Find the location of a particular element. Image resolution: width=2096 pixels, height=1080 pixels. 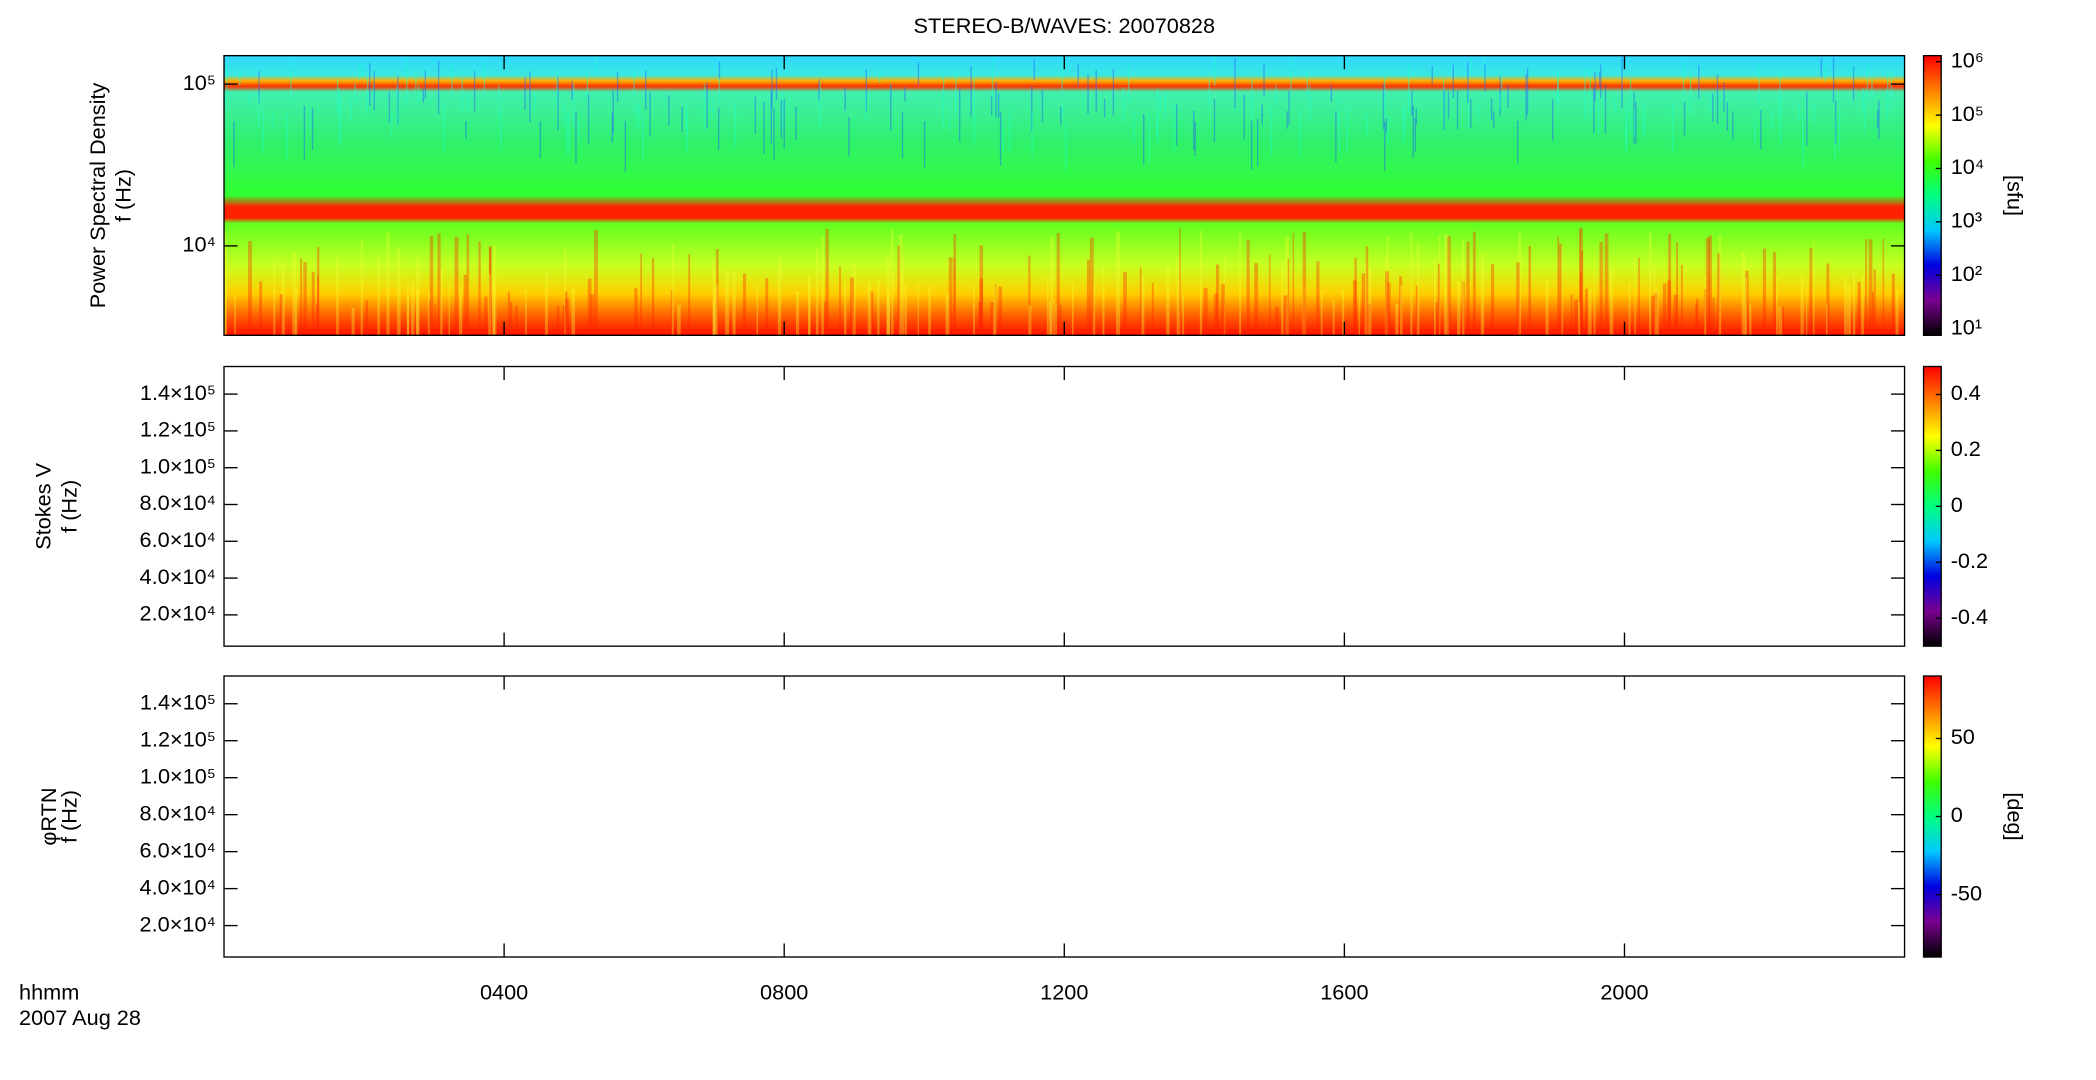

x-tick-label: 0800 is located at coordinates (784, 991).